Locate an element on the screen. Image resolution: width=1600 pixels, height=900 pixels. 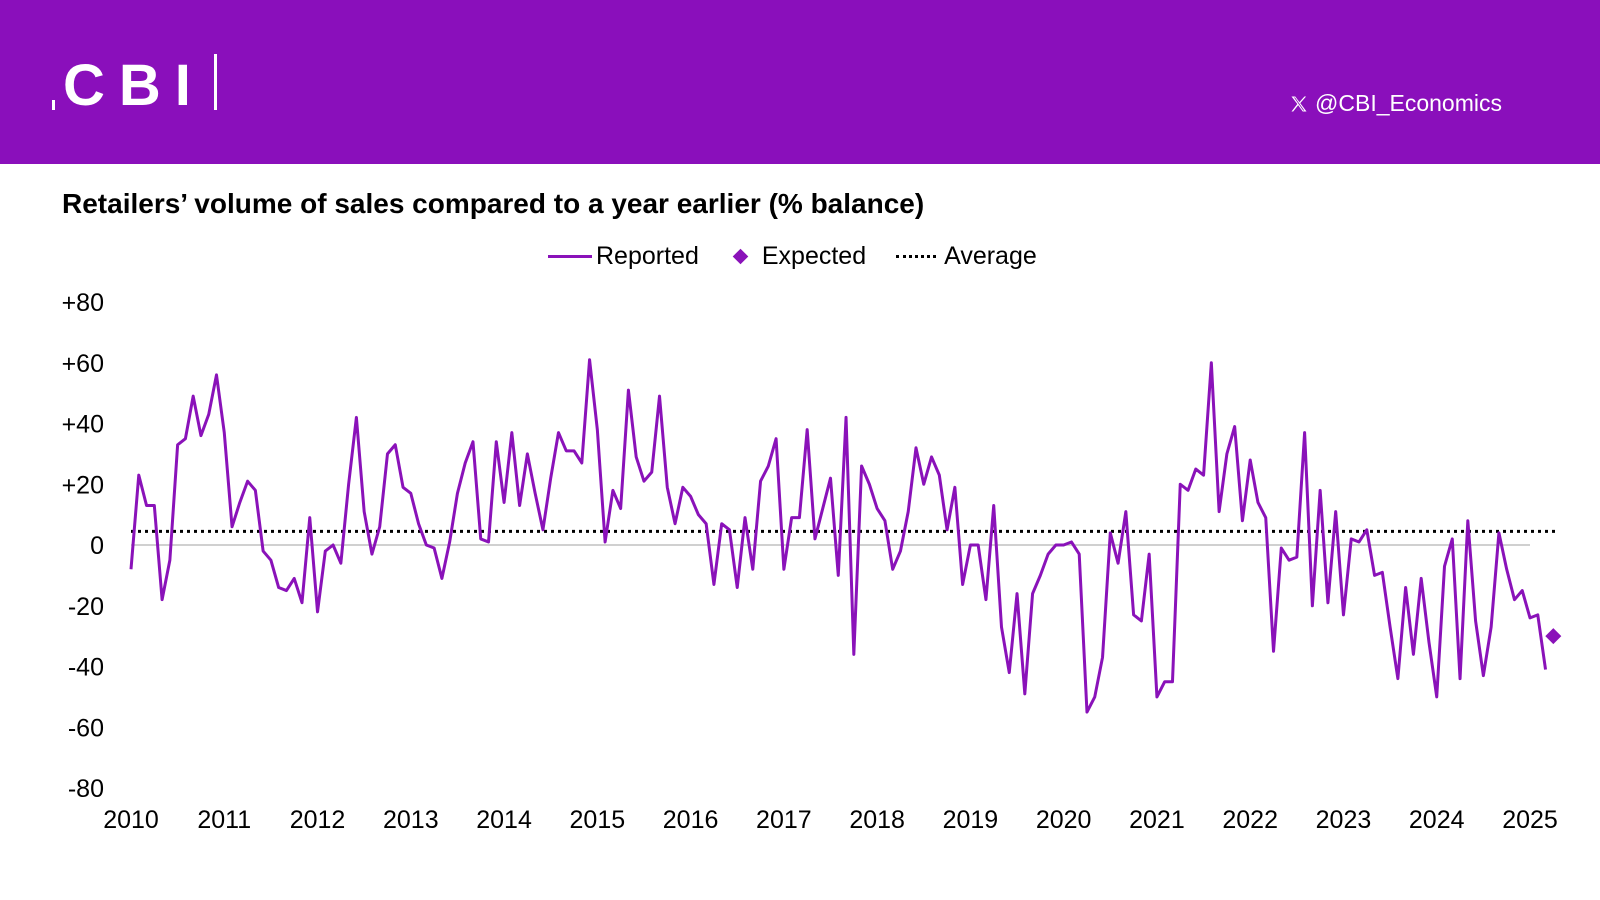
legend-label-expected: Expected is located at coordinates (814, 256).